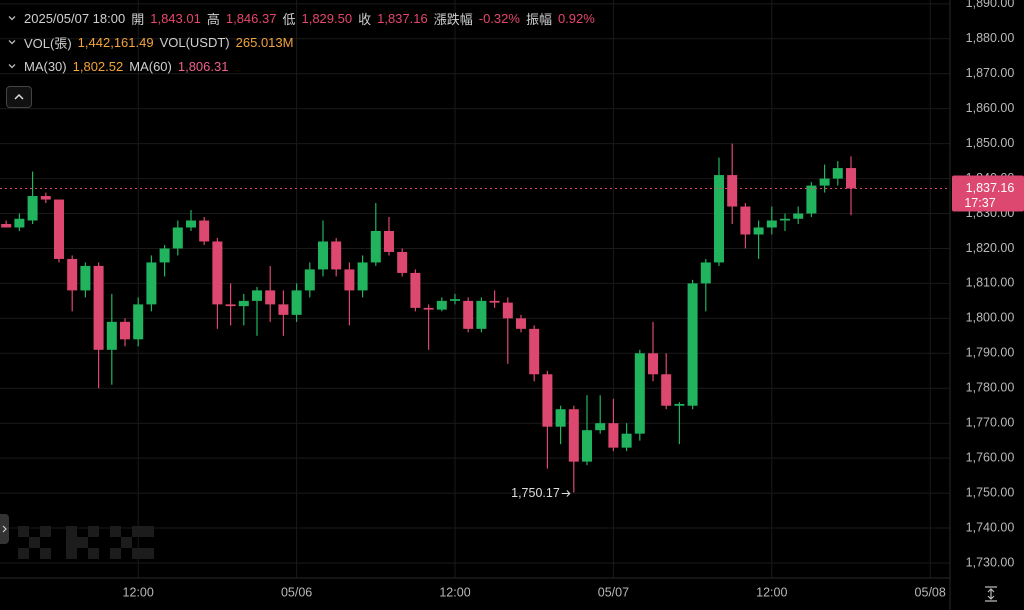 Image resolution: width=1024 pixels, height=610 pixels. I want to click on x-tick-label: 05/06, so click(296, 592).